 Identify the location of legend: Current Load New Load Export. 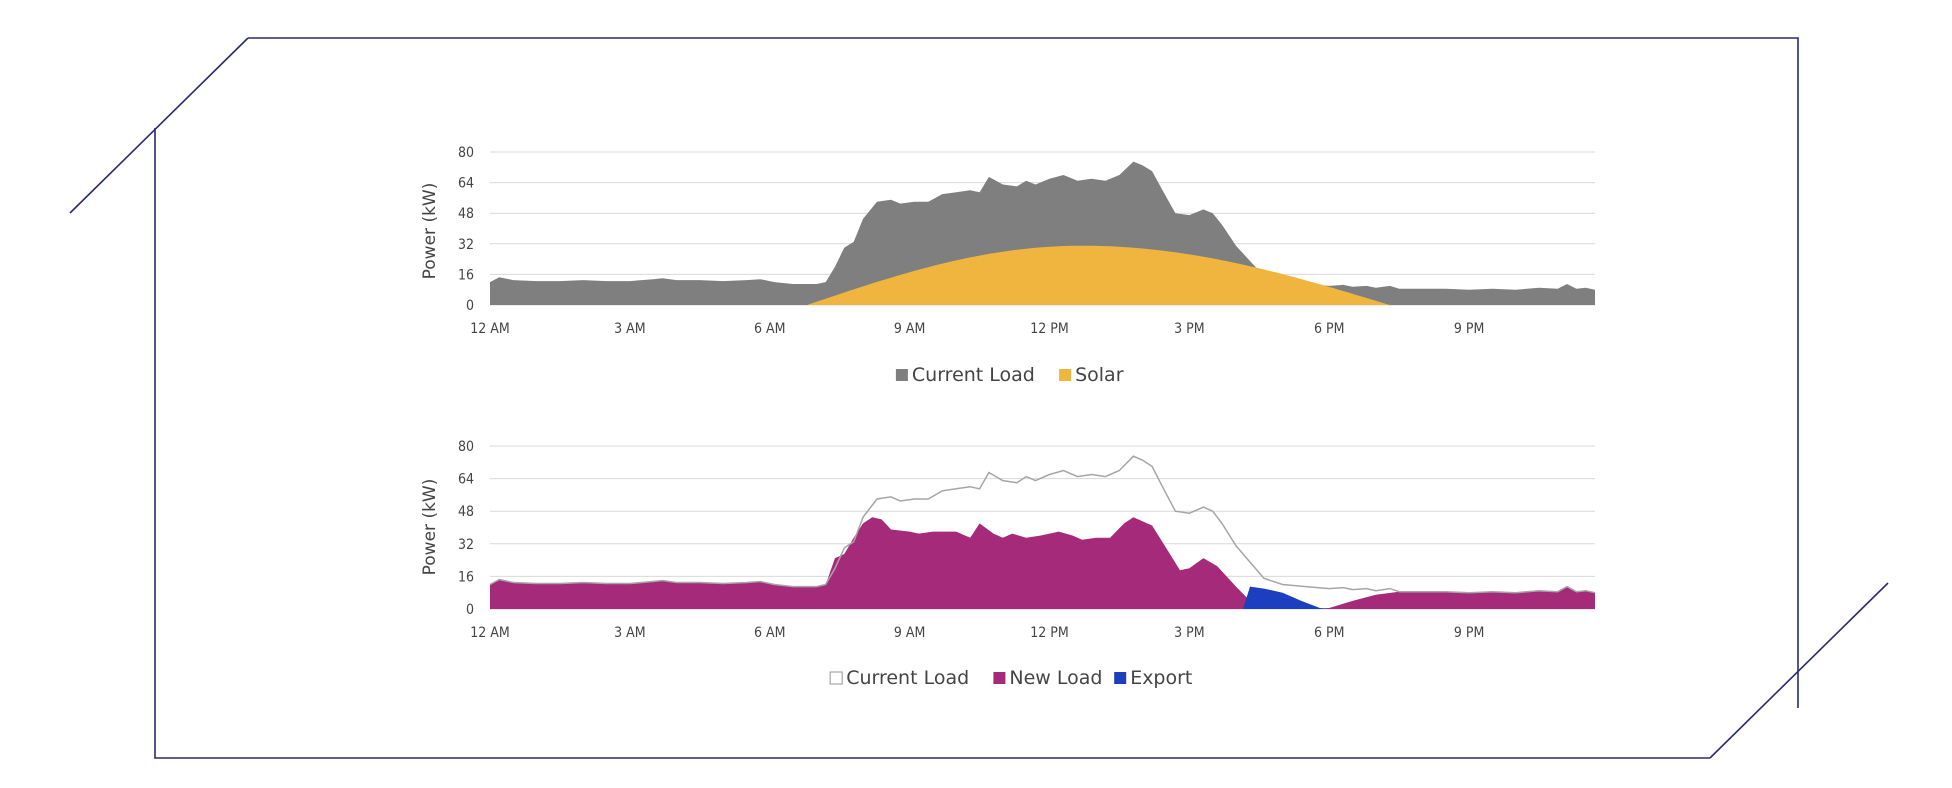
(1010, 678).